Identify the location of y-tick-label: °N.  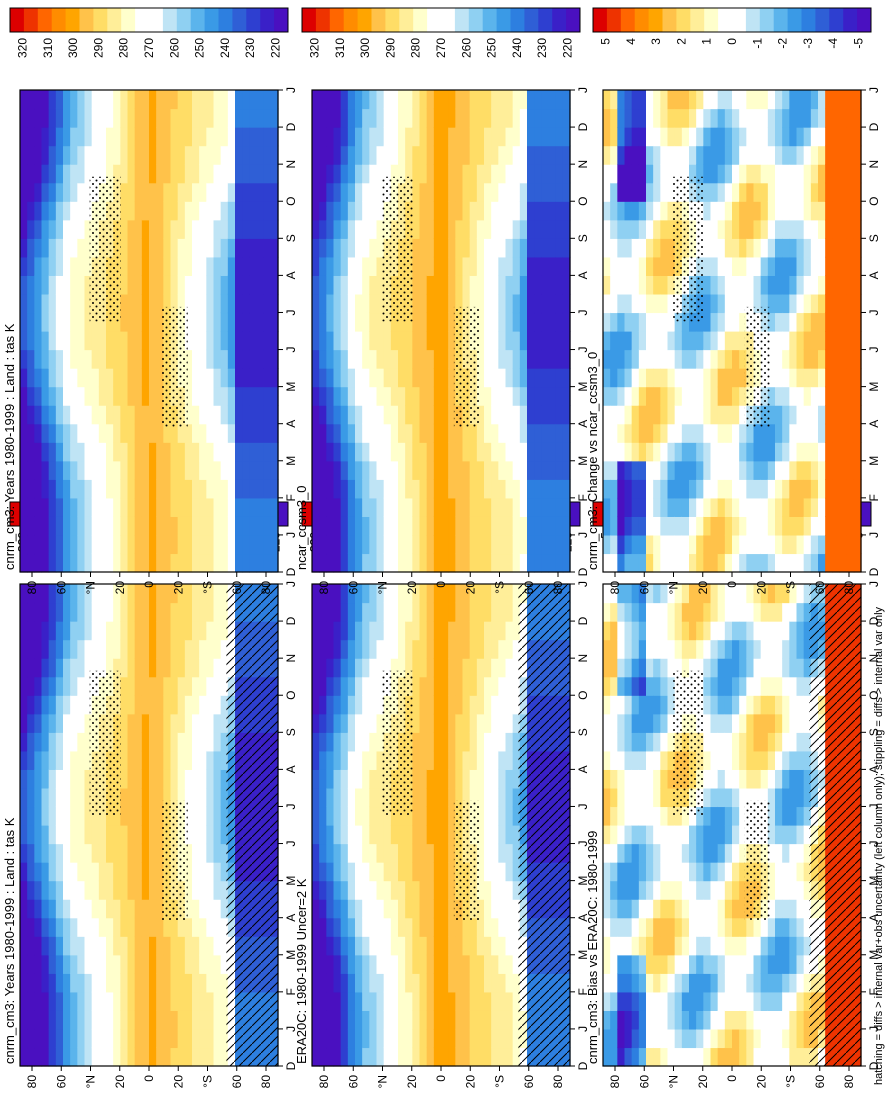
(383, 1081).